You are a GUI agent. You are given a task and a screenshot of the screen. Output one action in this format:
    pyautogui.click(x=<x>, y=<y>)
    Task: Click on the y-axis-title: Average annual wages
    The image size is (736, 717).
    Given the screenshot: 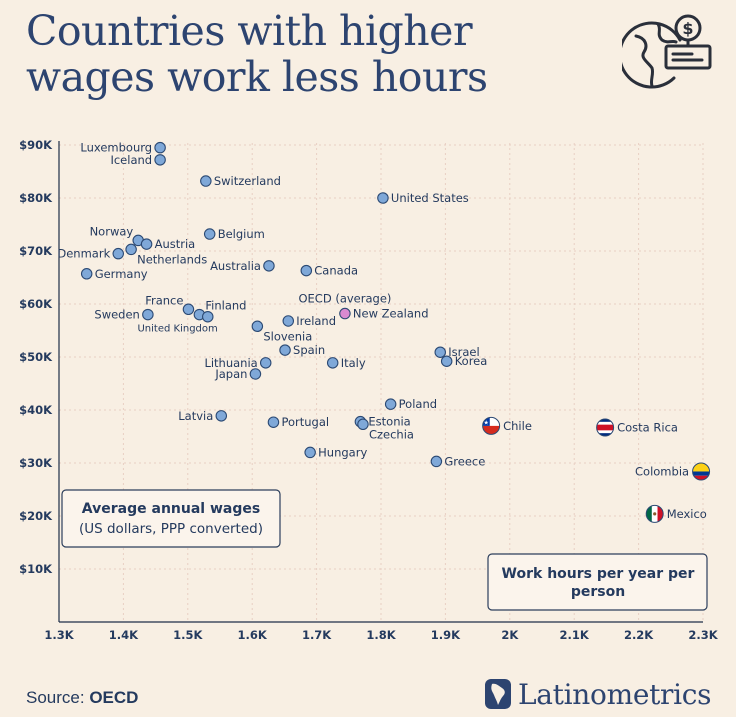 What is the action you would take?
    pyautogui.click(x=171, y=509)
    